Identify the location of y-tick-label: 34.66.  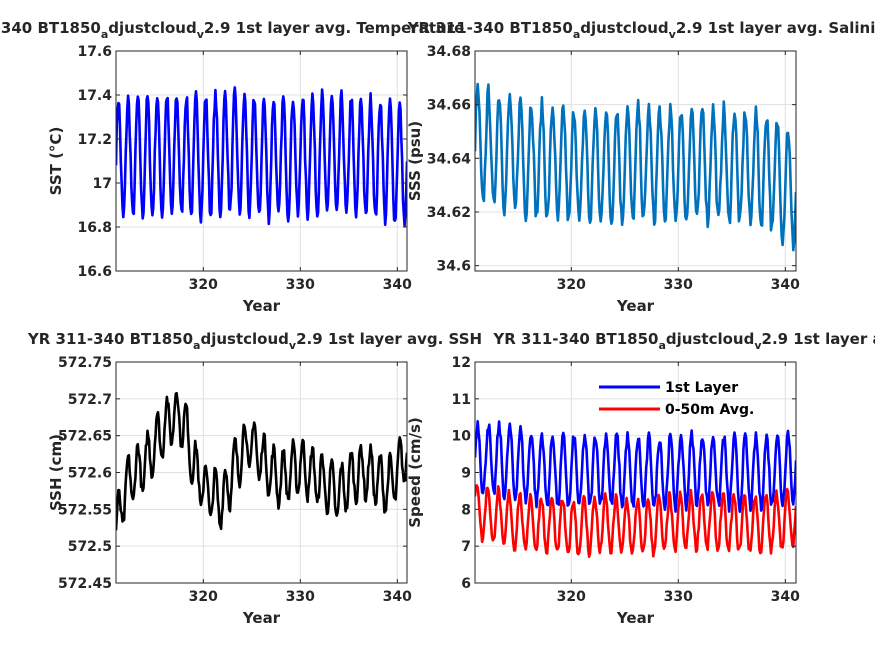
(449, 106).